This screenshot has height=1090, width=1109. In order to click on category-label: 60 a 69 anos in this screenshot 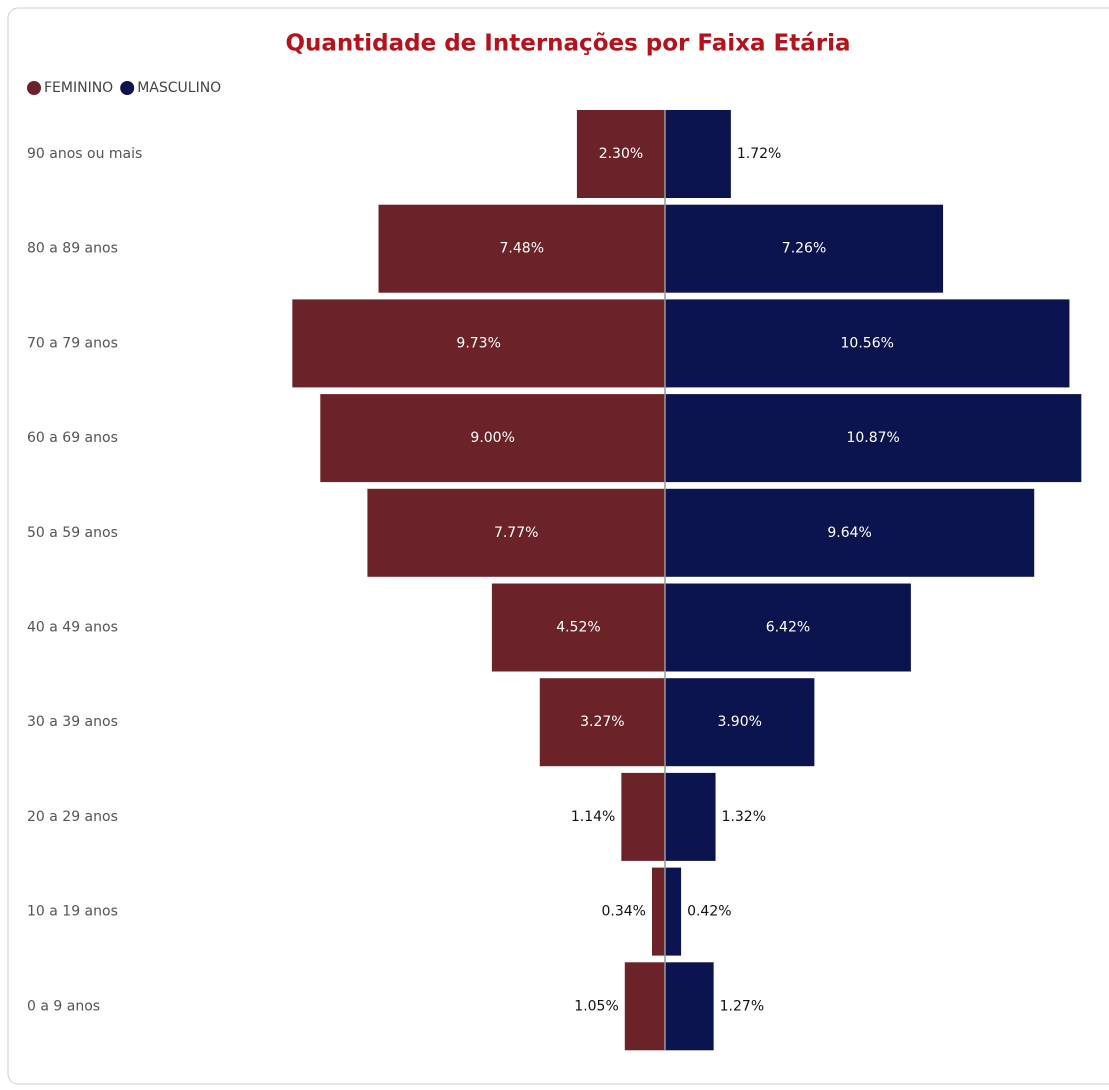, I will do `click(72, 438)`.